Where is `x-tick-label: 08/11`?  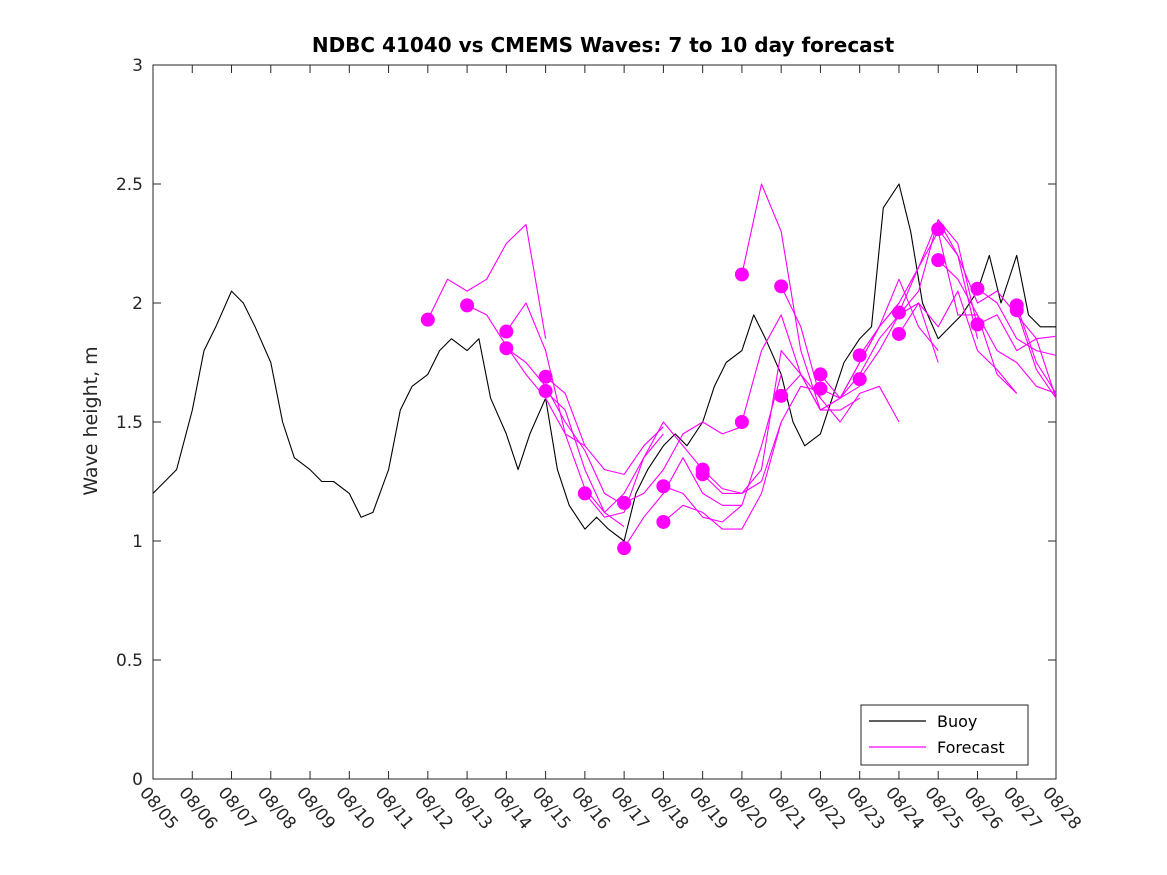
x-tick-label: 08/11 is located at coordinates (394, 808).